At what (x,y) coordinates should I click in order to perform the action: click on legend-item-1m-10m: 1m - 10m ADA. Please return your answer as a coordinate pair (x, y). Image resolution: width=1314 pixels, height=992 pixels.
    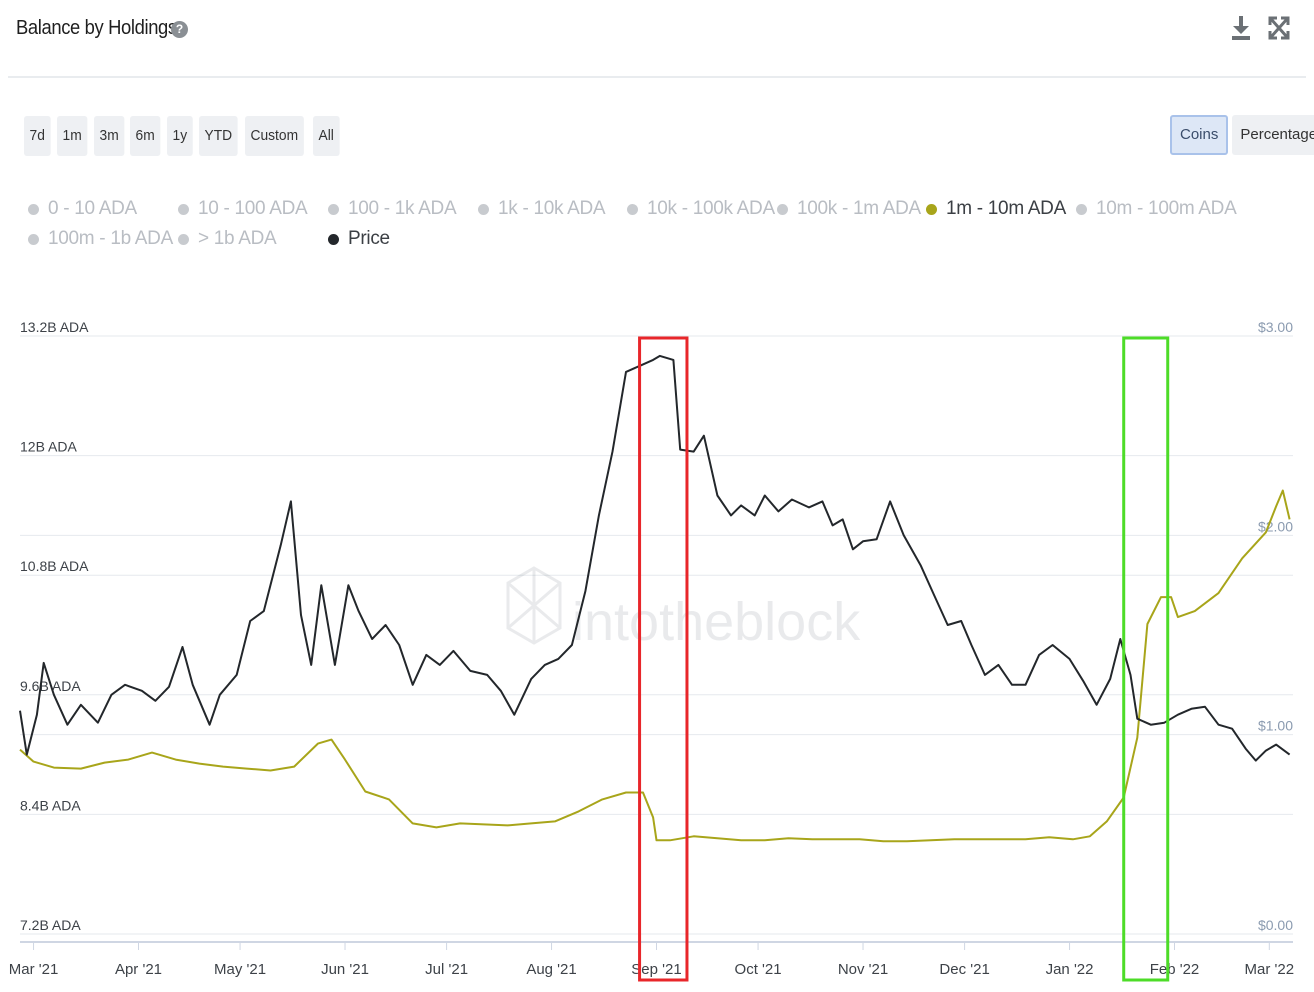
    Looking at the image, I should click on (996, 209).